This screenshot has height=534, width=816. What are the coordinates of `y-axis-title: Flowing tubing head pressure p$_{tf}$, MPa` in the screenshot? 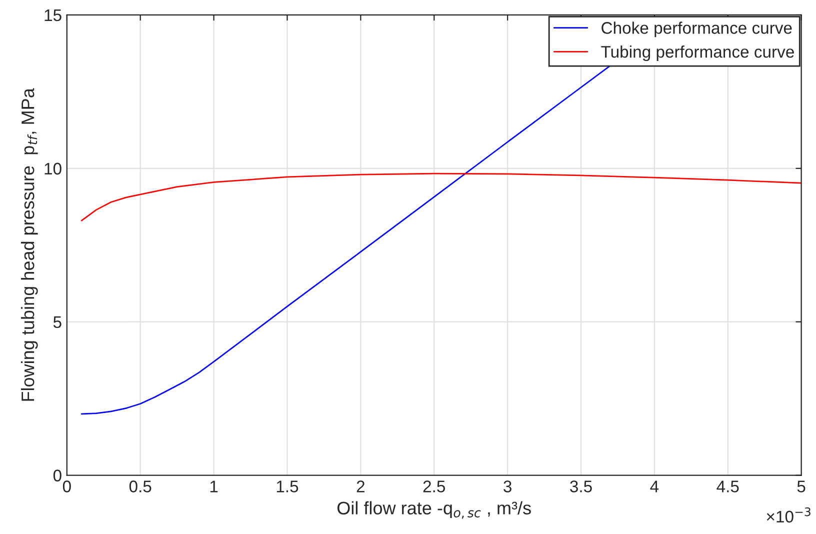 It's located at (29, 244).